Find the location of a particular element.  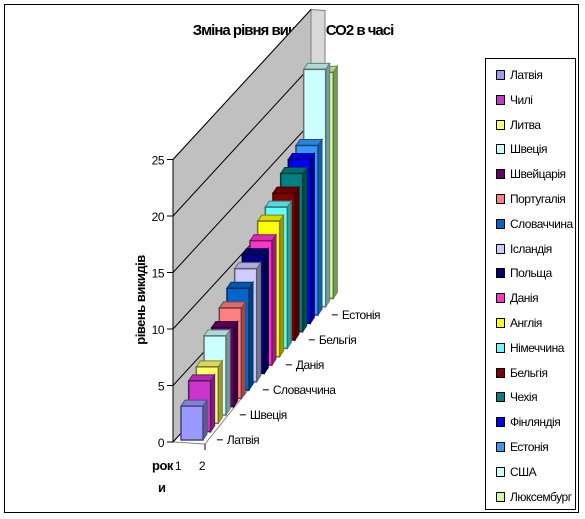

legend-item: Англія is located at coordinates (519, 323).